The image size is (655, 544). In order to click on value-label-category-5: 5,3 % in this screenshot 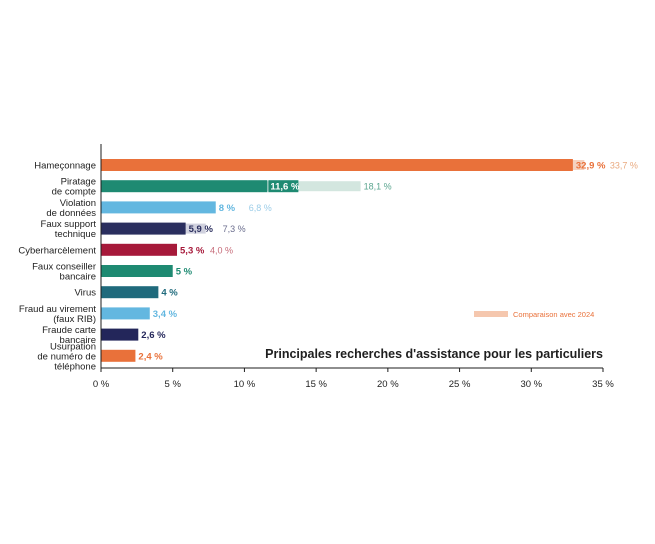, I will do `click(192, 250)`.